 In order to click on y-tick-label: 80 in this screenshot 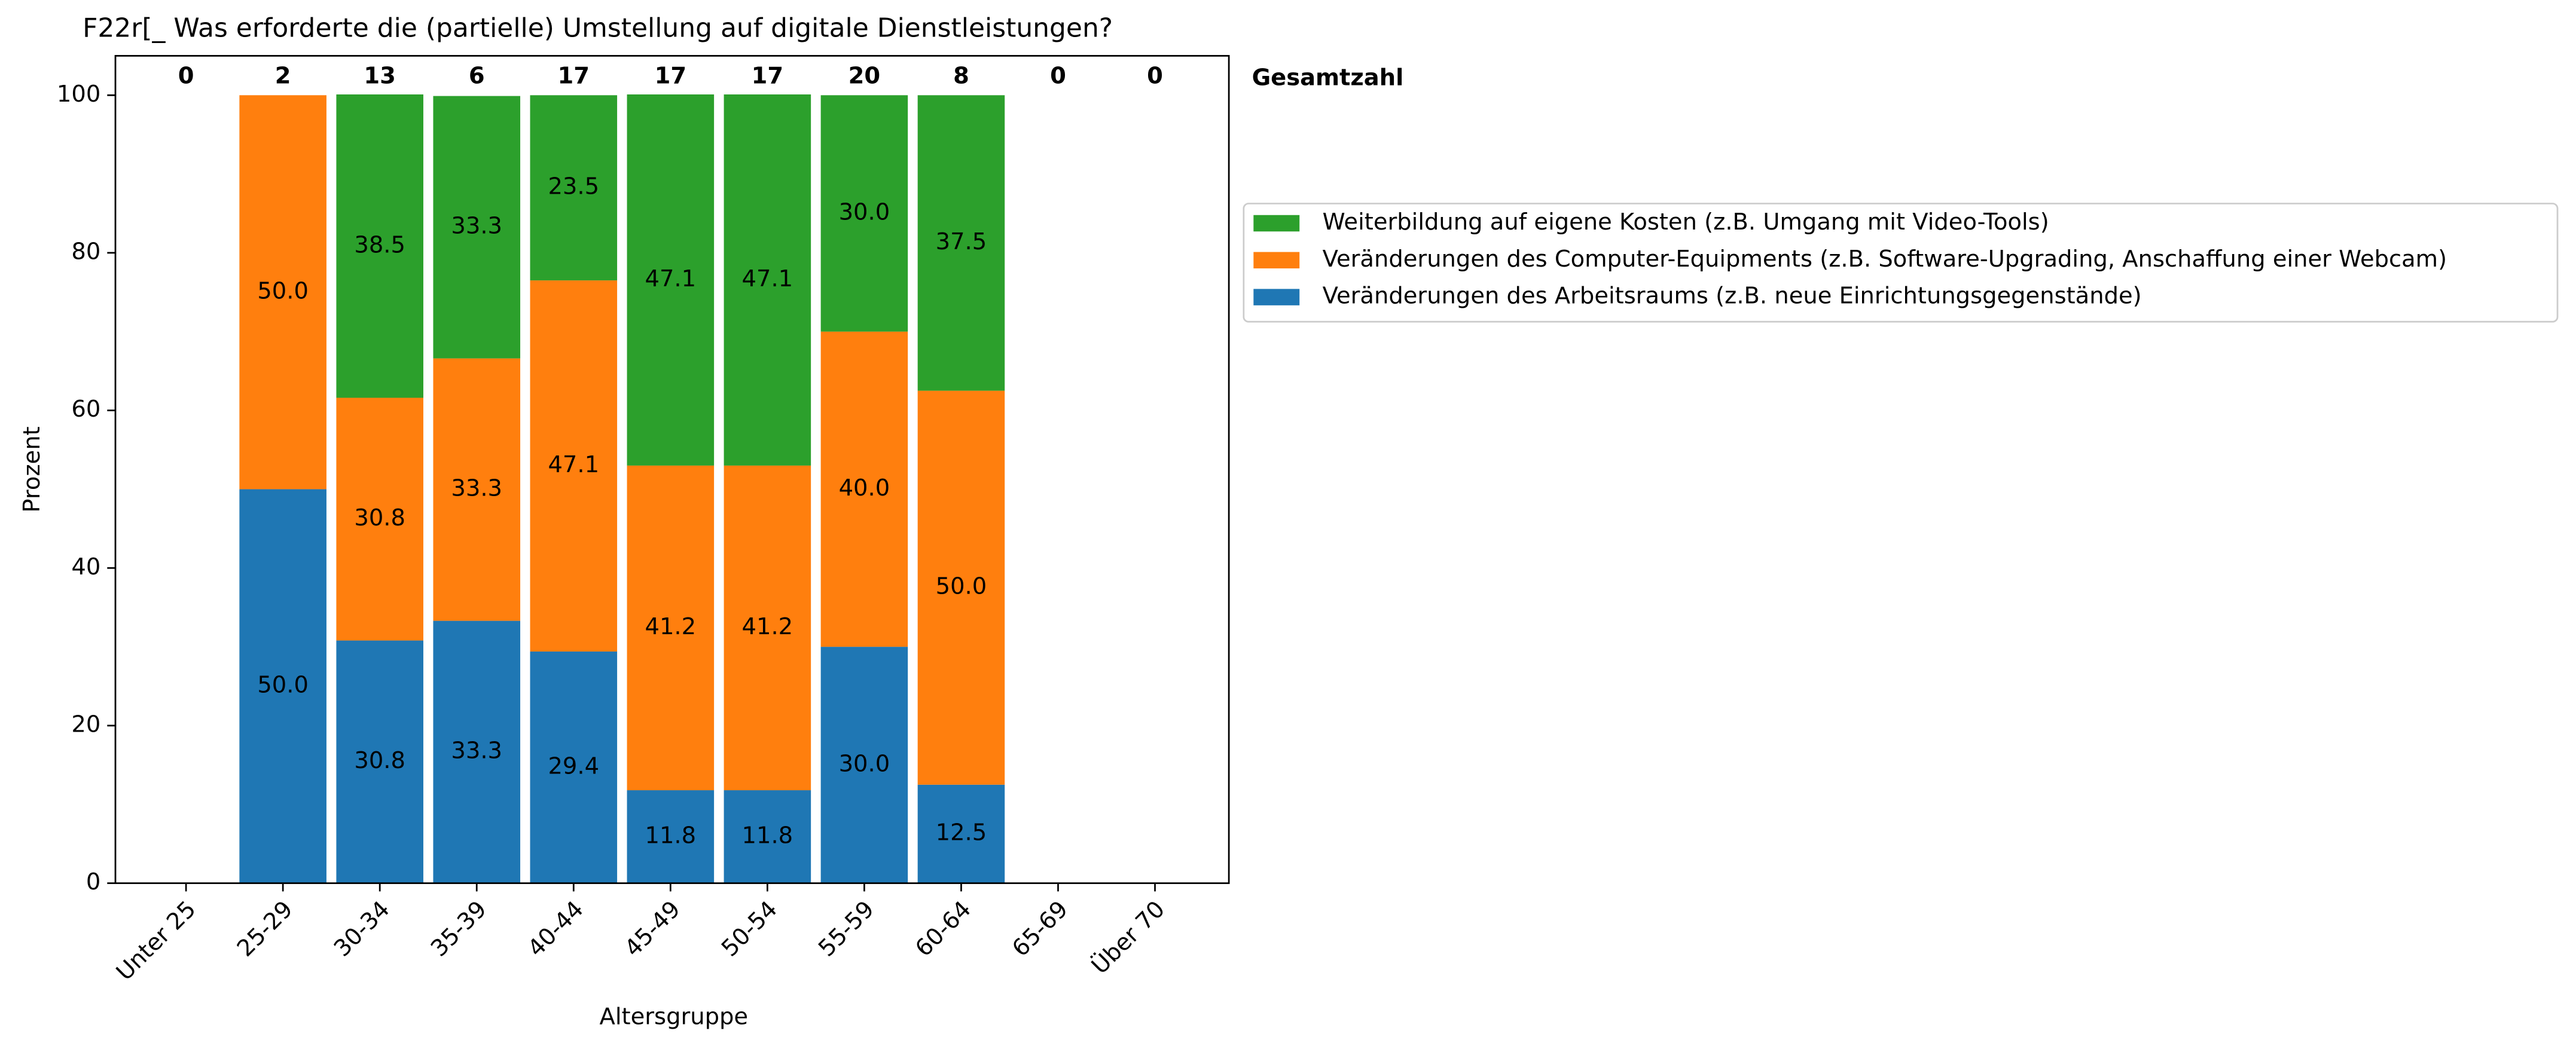, I will do `click(85, 251)`.